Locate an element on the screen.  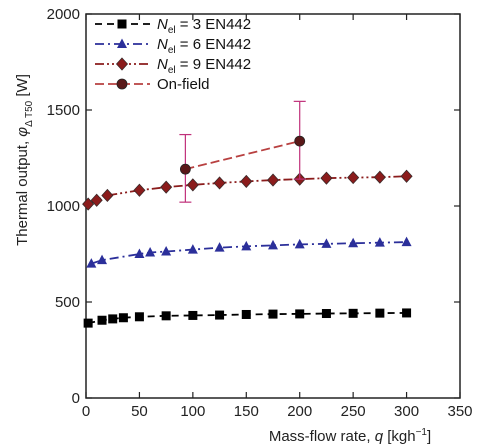
y-tick-label: 1000 is located at coordinates (63, 206).